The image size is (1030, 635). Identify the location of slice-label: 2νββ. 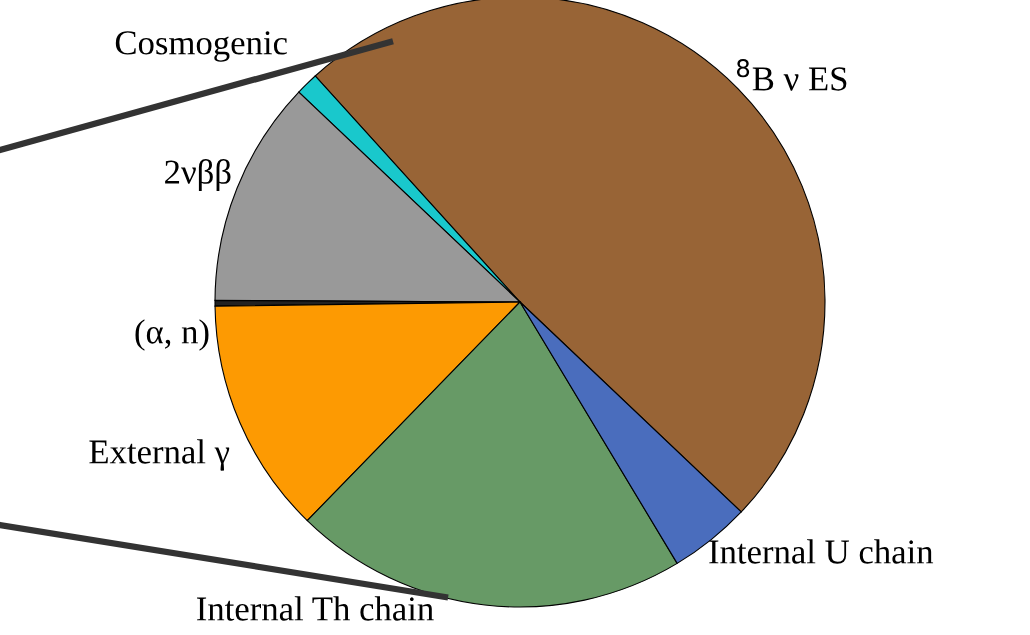
(198, 175).